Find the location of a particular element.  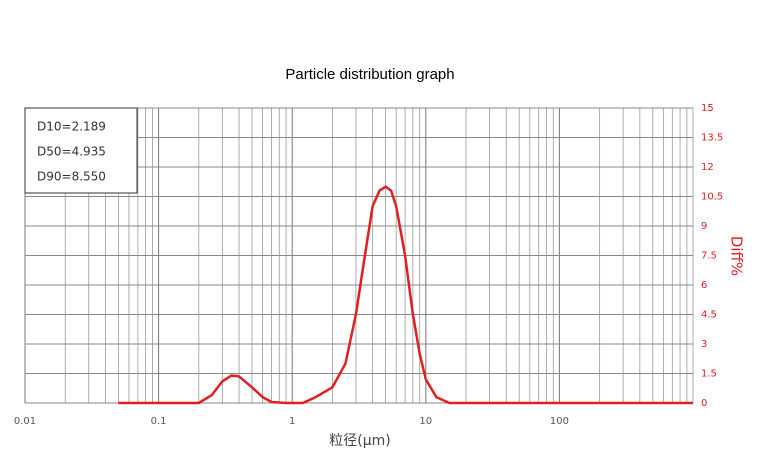

y-tick-label: 4.5 is located at coordinates (709, 315).